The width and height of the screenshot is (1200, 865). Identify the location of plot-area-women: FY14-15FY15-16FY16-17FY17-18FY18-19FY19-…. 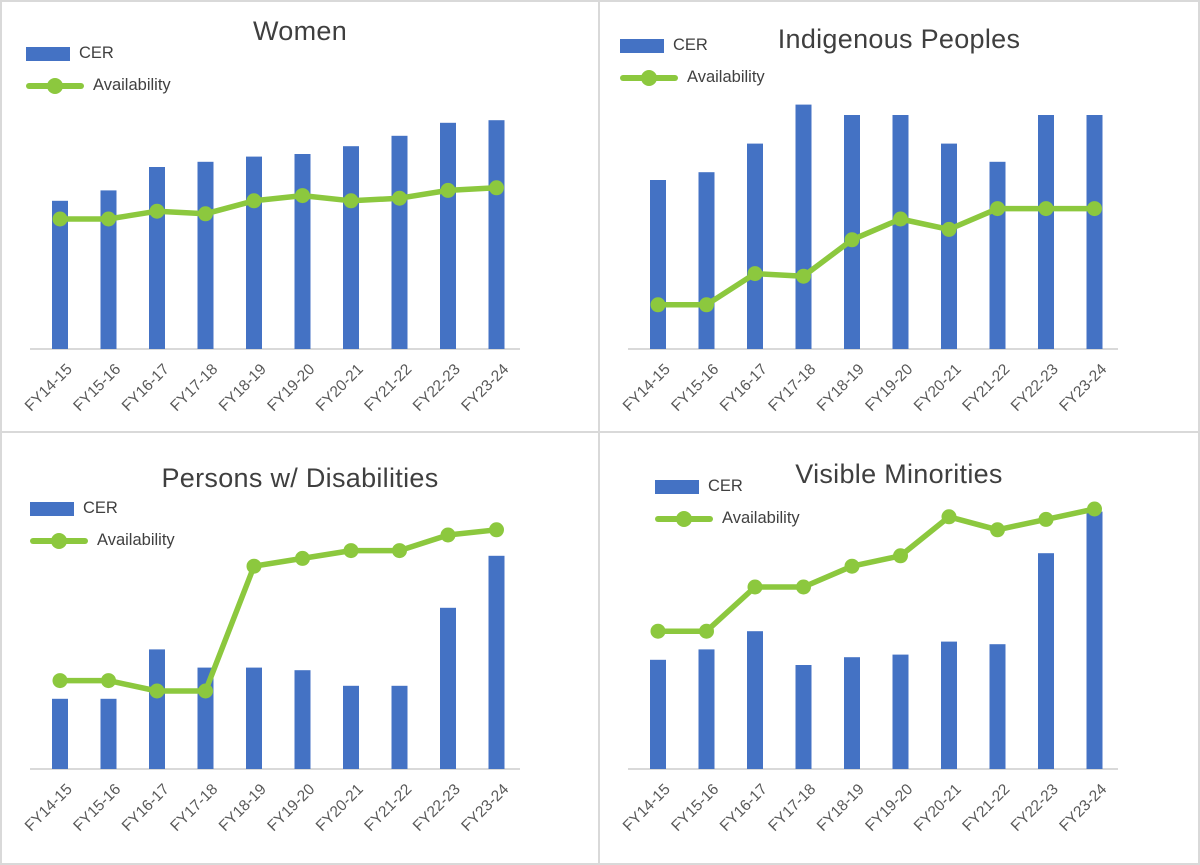
(271, 267).